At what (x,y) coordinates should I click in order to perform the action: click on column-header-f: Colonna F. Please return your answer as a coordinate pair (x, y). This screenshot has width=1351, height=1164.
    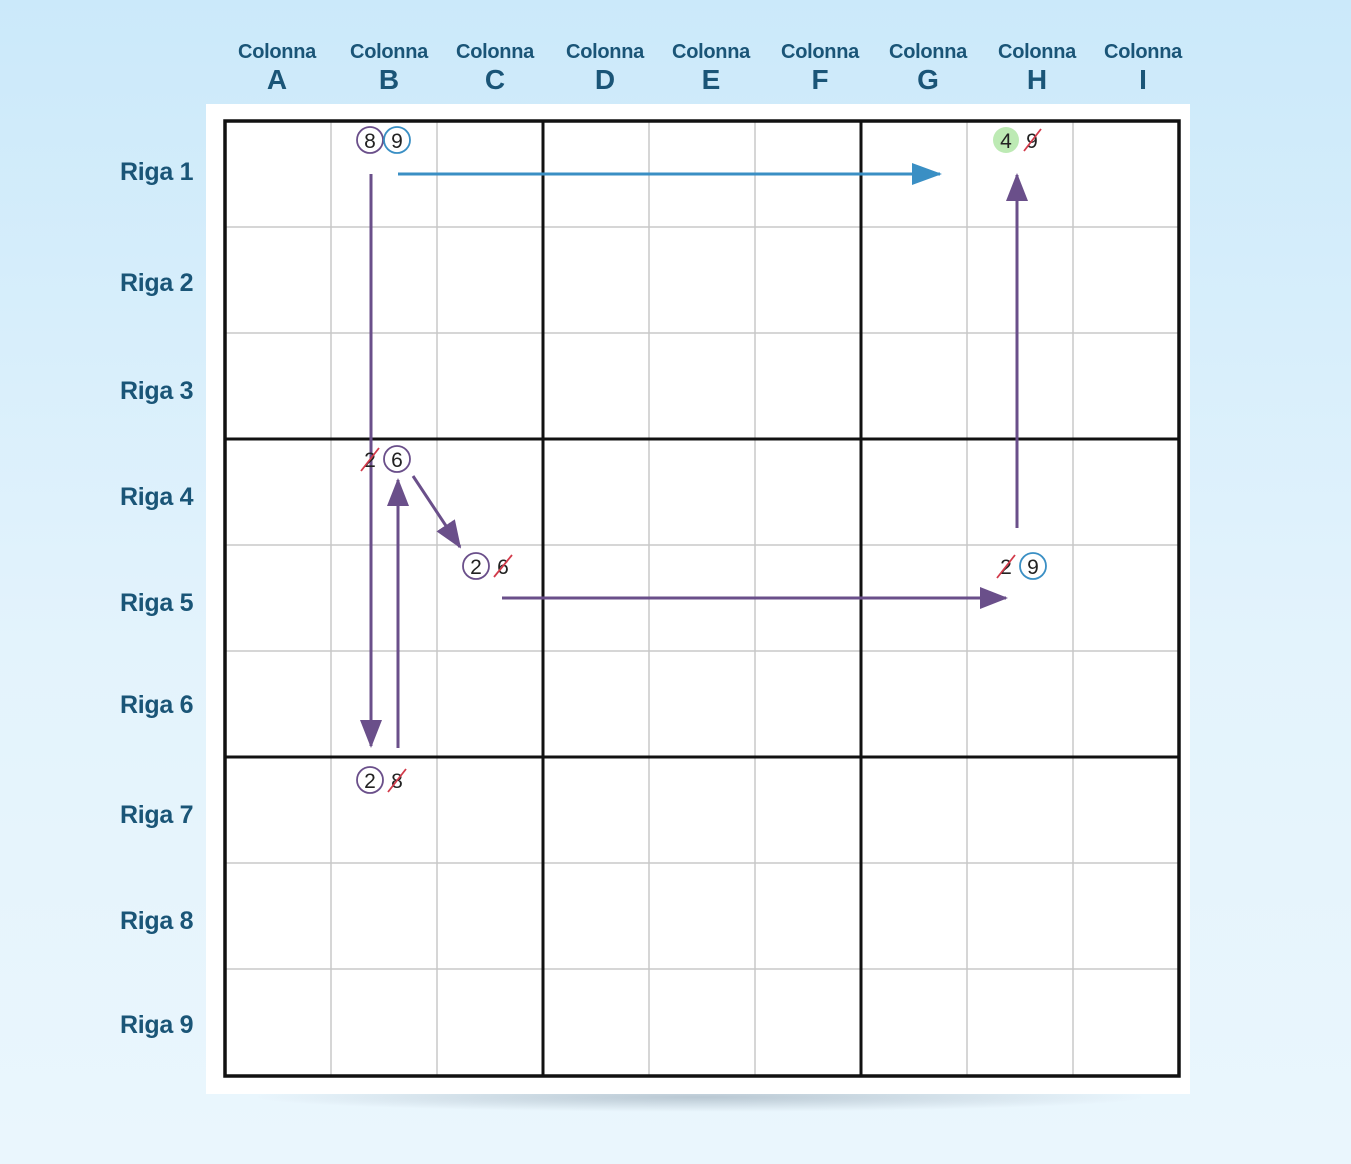
    Looking at the image, I should click on (820, 68).